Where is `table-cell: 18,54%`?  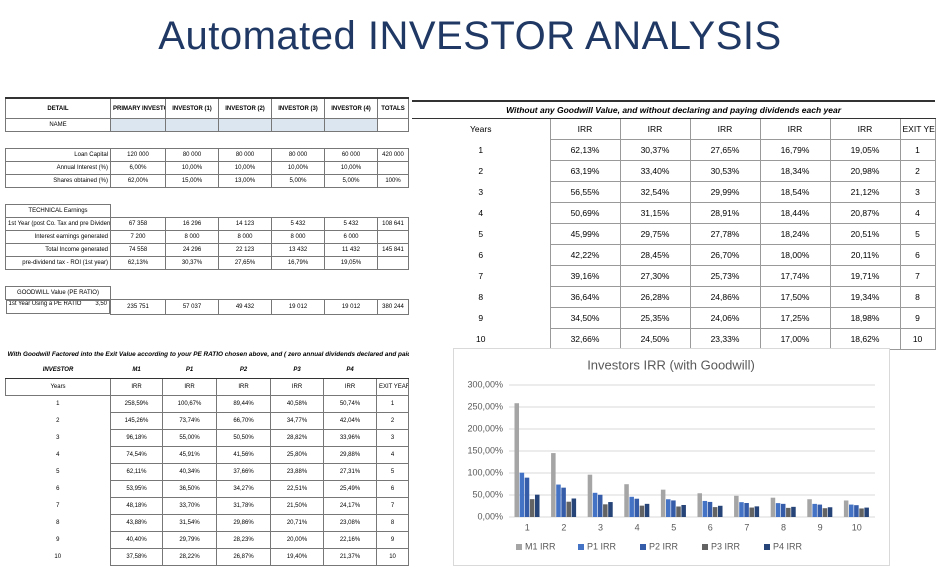
table-cell: 18,54% is located at coordinates (795, 192).